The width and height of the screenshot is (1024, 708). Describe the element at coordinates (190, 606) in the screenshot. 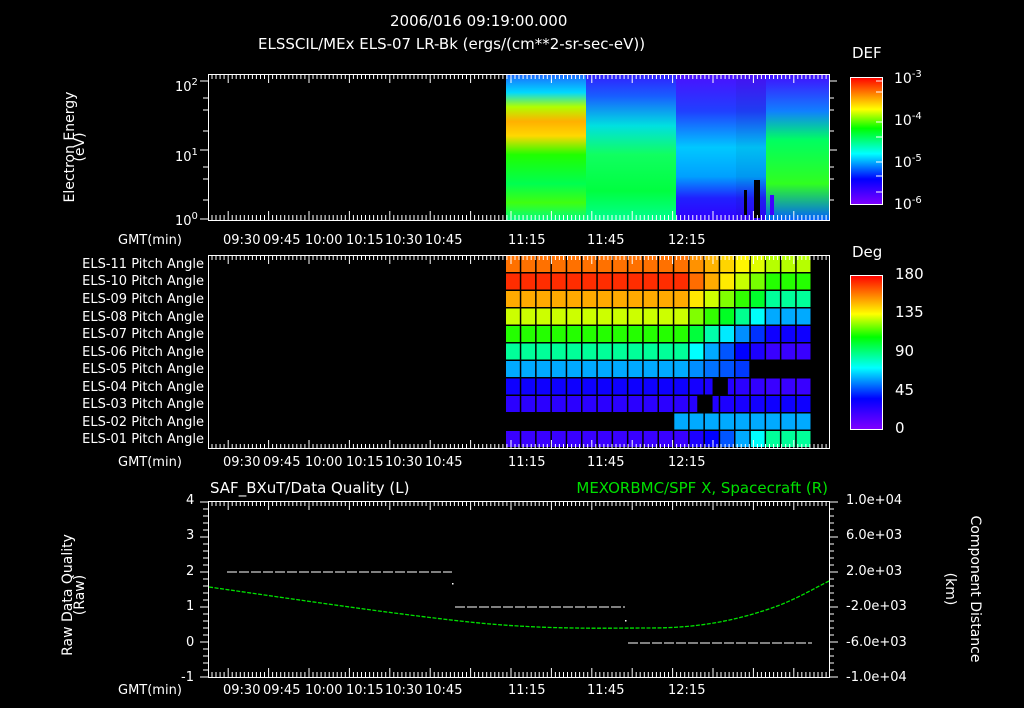

I see `ytick-left-1: 1` at that location.